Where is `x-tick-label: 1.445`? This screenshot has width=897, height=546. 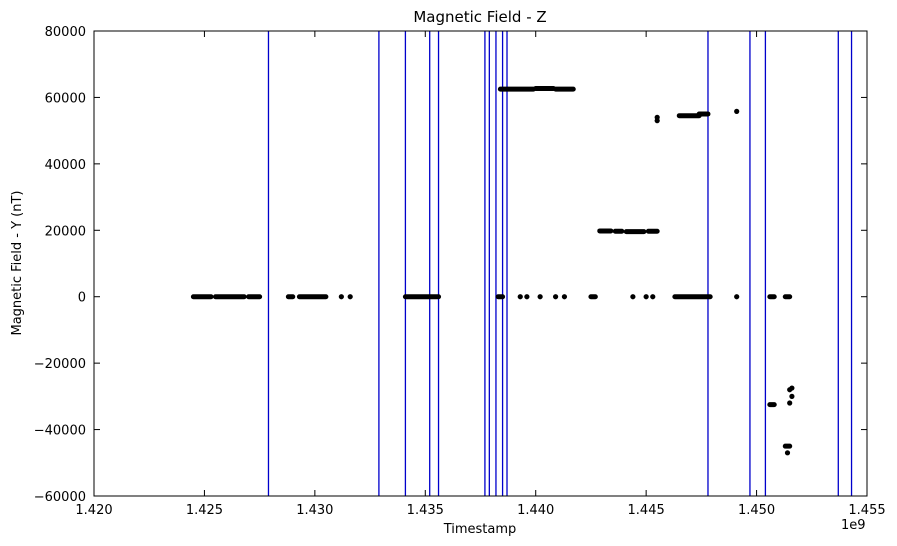
x-tick-label: 1.445 is located at coordinates (646, 510).